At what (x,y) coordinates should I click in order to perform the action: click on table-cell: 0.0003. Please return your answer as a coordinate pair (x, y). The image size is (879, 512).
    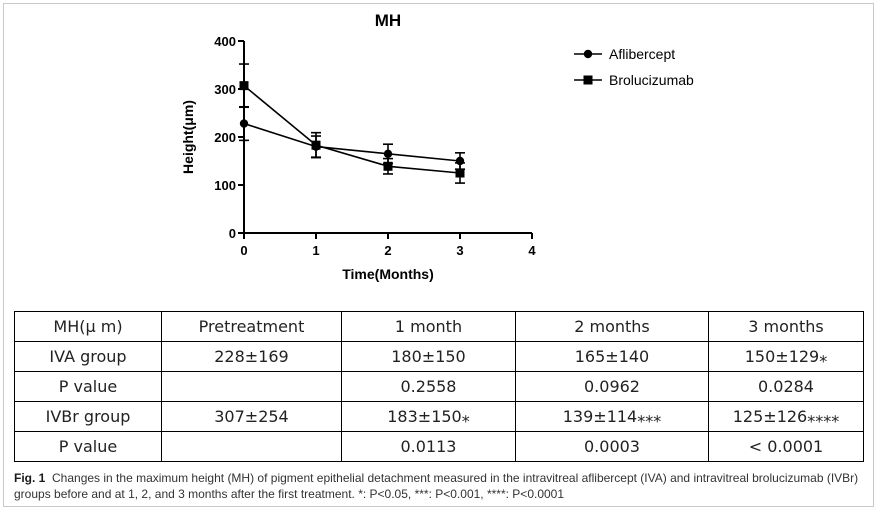
    Looking at the image, I should click on (612, 446).